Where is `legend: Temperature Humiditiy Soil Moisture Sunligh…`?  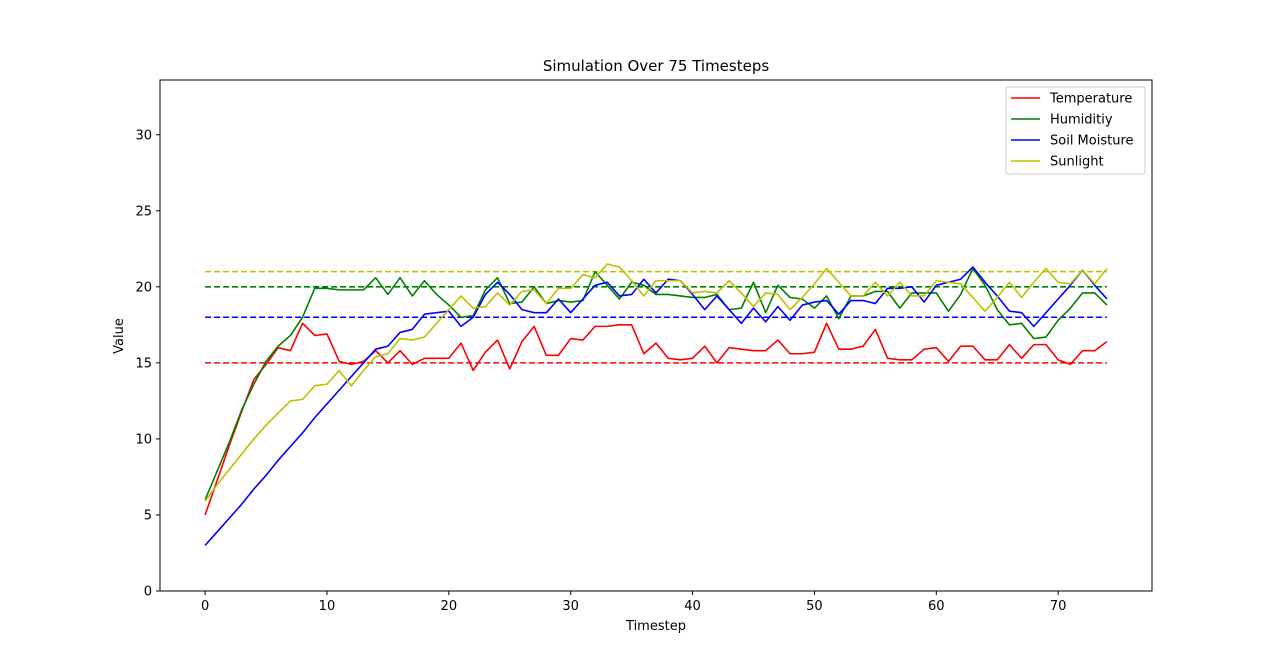 legend: Temperature Humiditiy Soil Moisture Sunligh… is located at coordinates (1075, 130).